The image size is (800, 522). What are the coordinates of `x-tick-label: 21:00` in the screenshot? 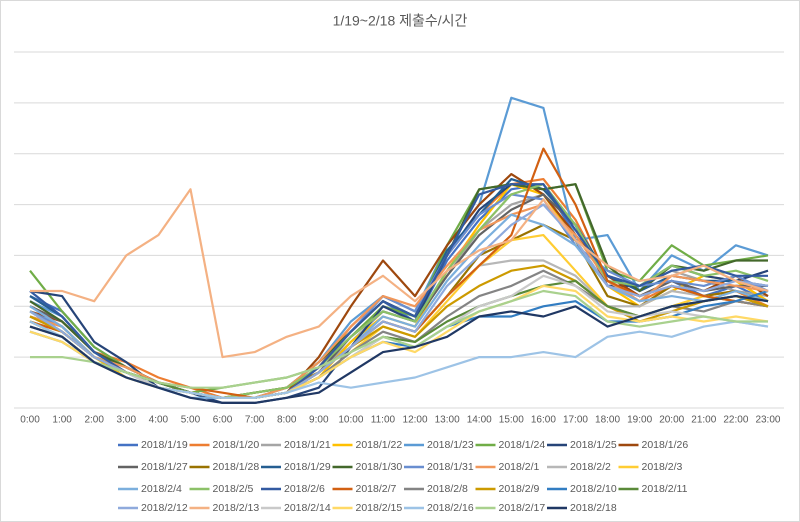 It's located at (703, 420).